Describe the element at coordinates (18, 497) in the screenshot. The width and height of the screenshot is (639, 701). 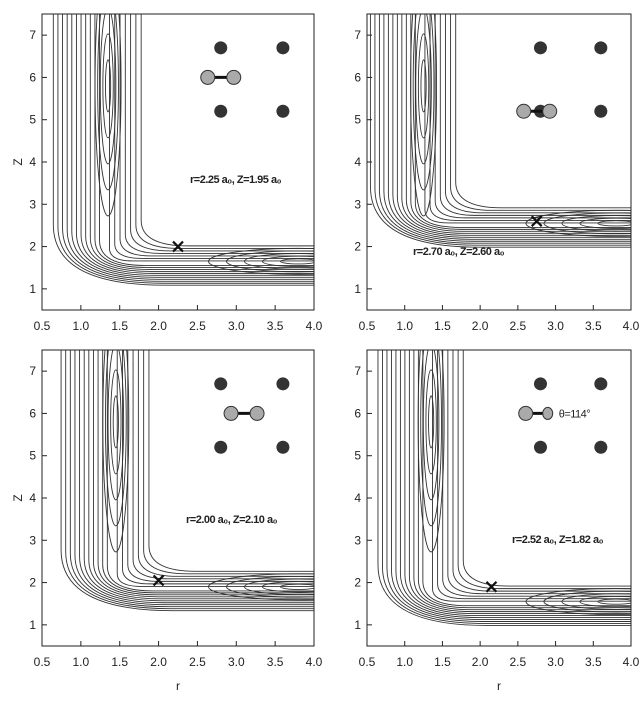
I see `y-axis-label: Z` at that location.